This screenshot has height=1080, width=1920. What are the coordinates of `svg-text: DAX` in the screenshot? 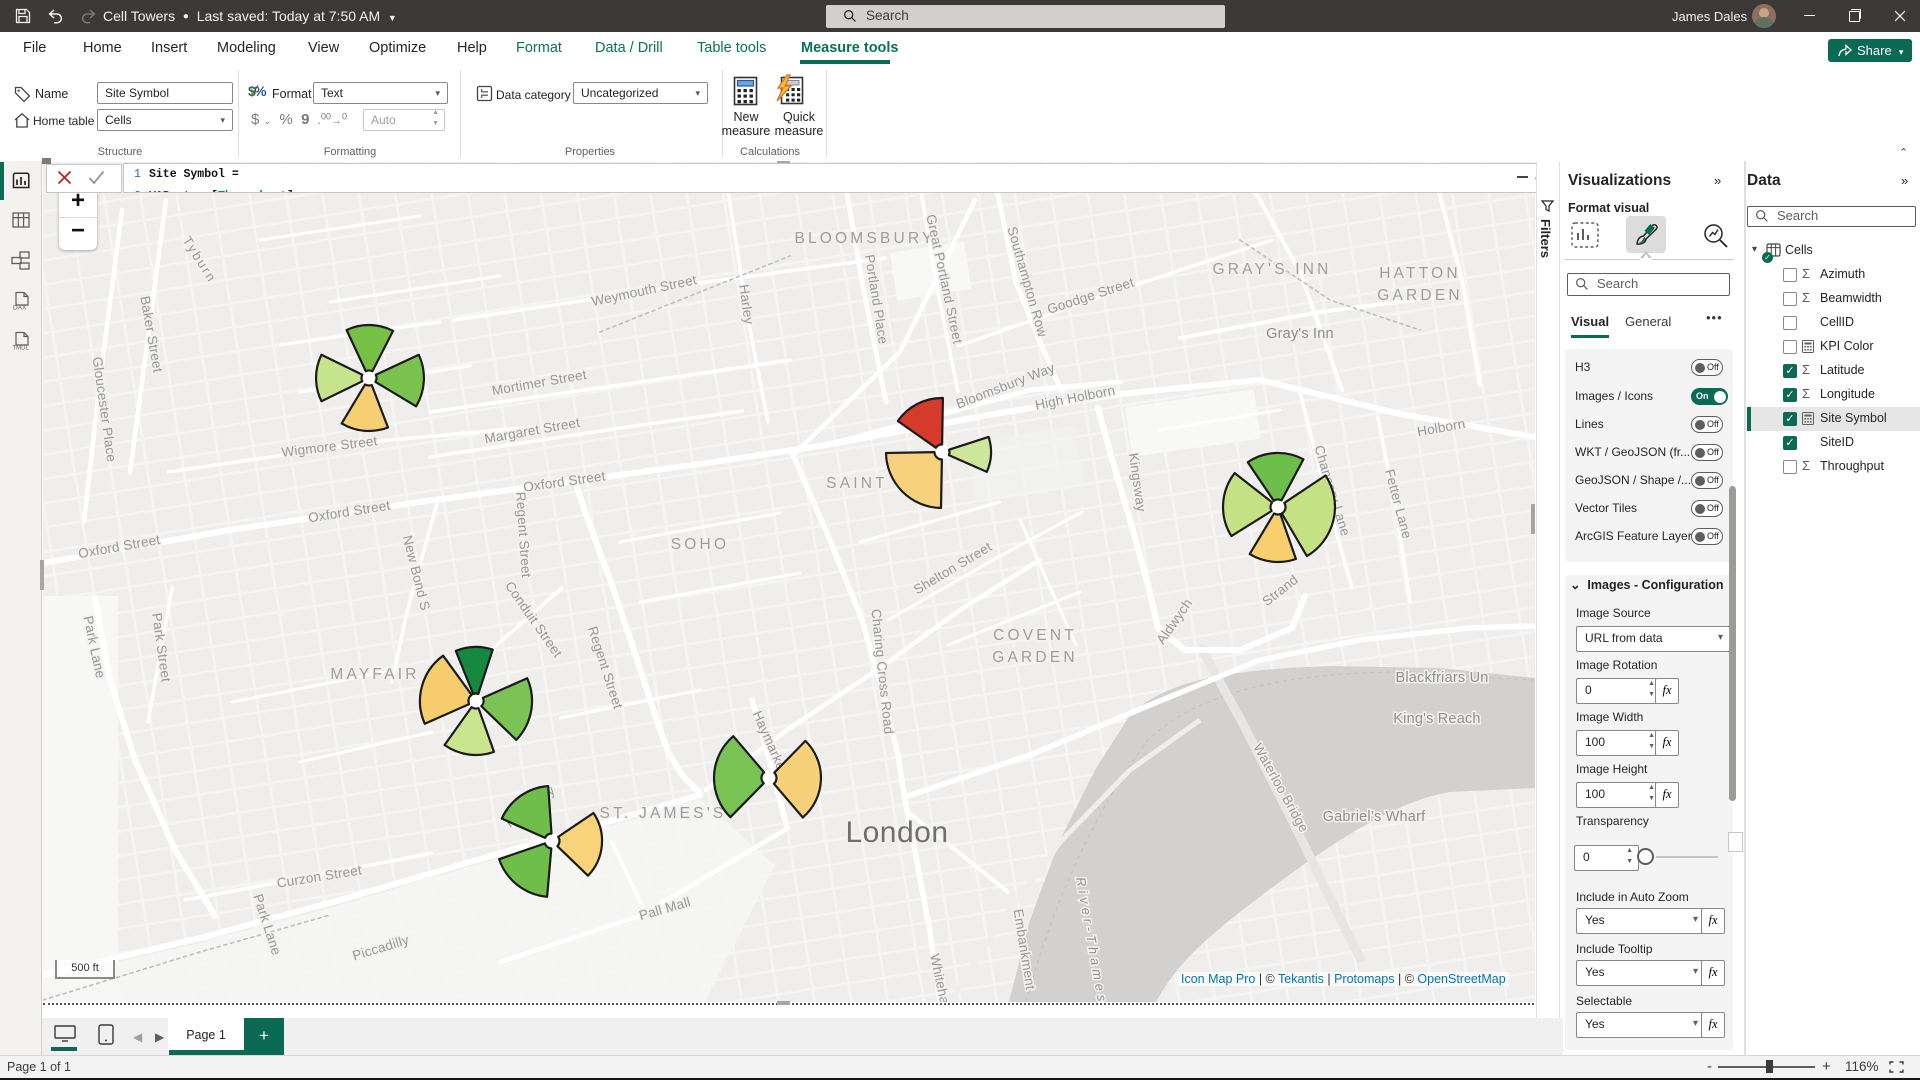 It's located at (20, 308).